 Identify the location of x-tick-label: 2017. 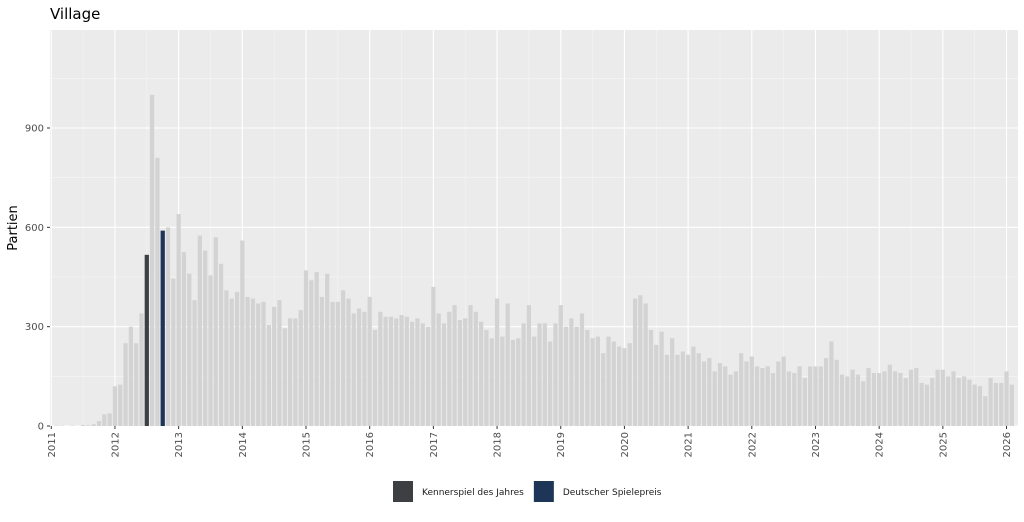
(434, 444).